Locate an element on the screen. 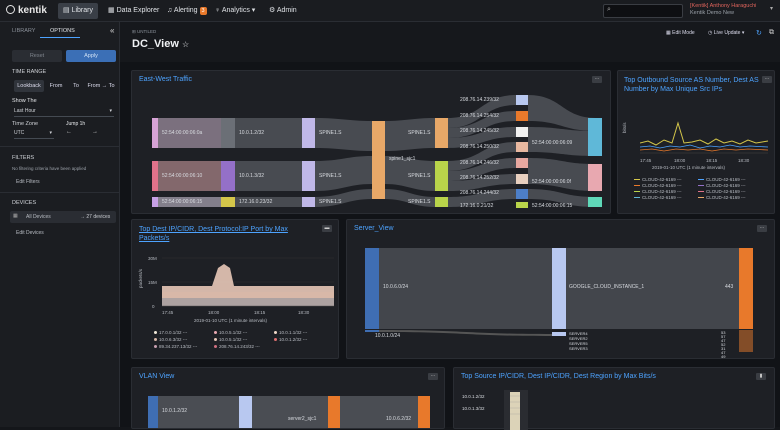 Image resolution: width=780 pixels, height=430 pixels. sankey-label: 208.76.14.254/32 is located at coordinates (479, 116).